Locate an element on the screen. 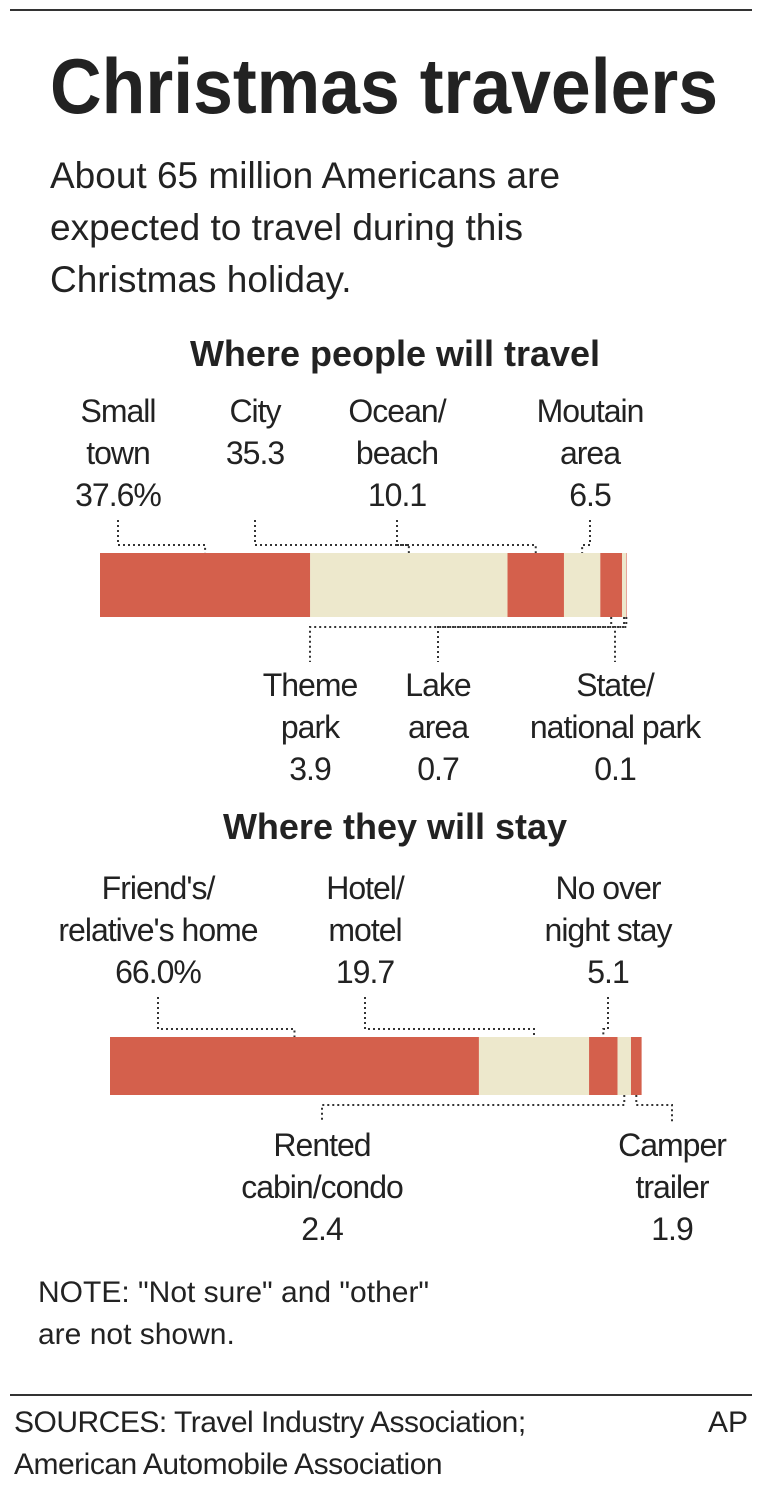  credit: AP is located at coordinates (727, 1422).